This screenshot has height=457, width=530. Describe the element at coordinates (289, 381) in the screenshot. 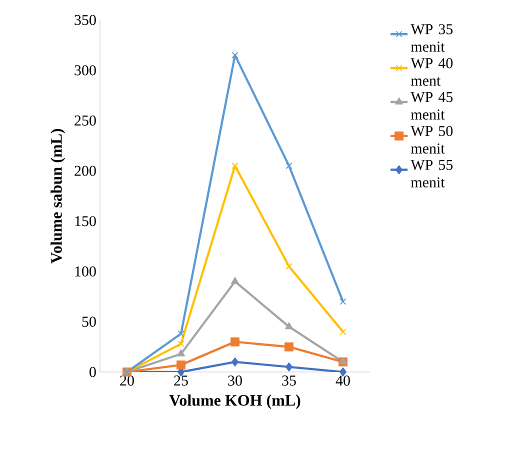

I see `x-tick-label: 35` at that location.